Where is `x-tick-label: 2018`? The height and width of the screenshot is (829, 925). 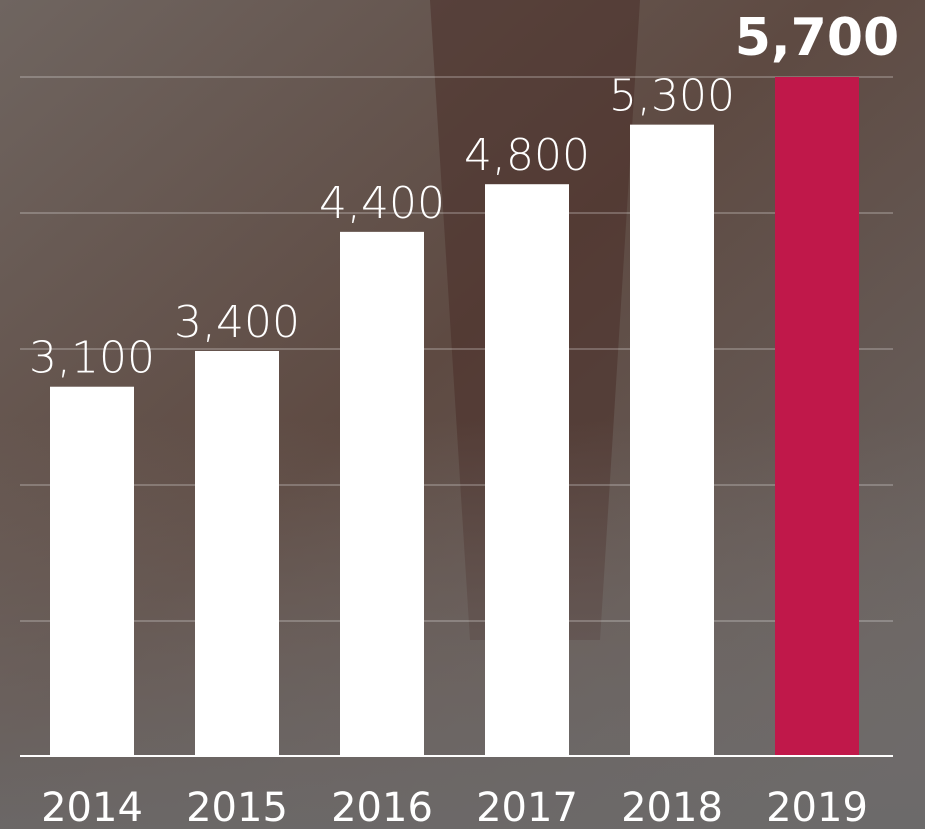 x-tick-label: 2018 is located at coordinates (672, 807).